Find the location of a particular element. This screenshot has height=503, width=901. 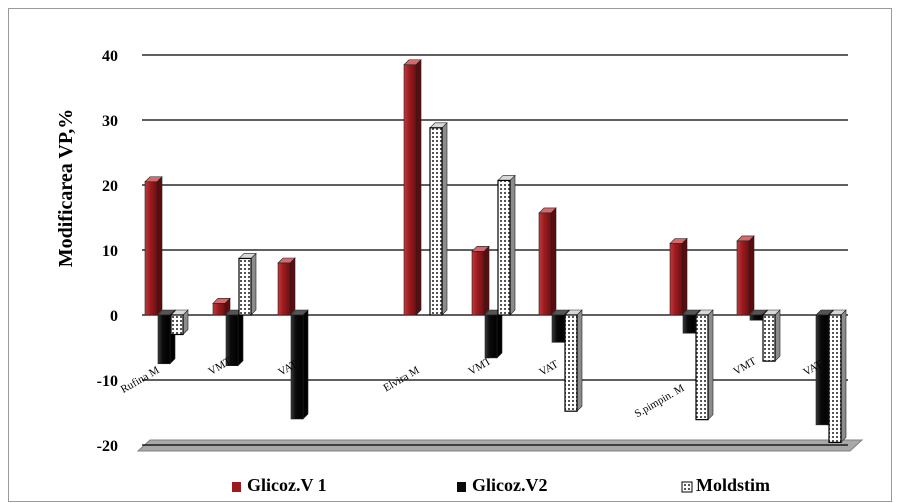

y-tick-label: 30 is located at coordinates (110, 121).